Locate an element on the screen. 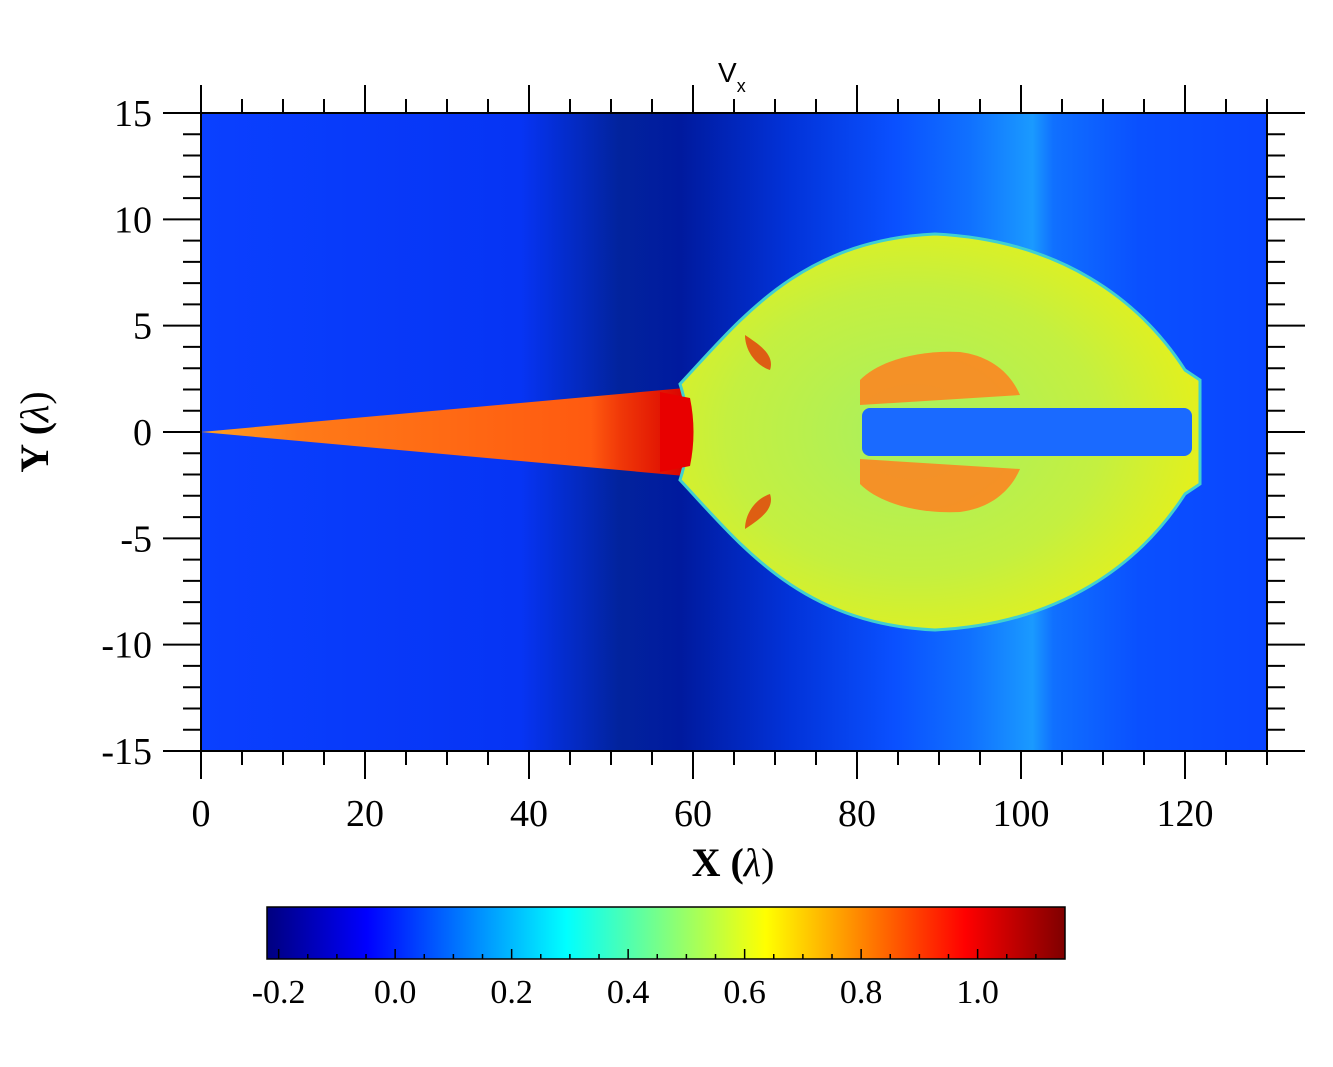  colorbar-ticks is located at coordinates (657, 954).